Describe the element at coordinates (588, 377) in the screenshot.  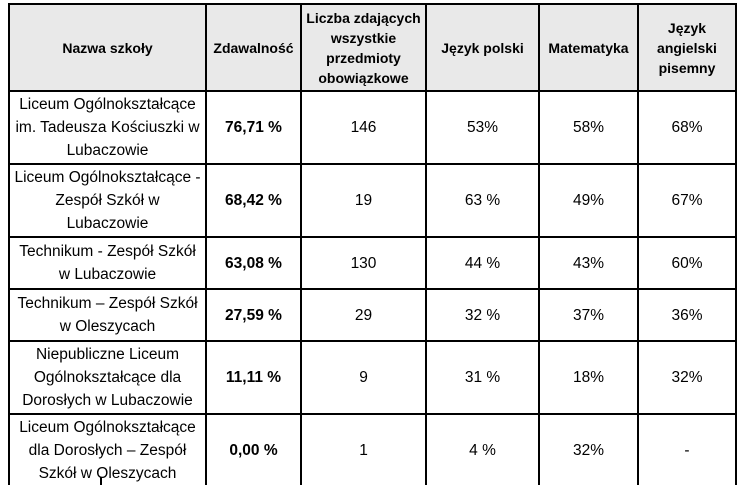
I see `cell-math: 18%` at that location.